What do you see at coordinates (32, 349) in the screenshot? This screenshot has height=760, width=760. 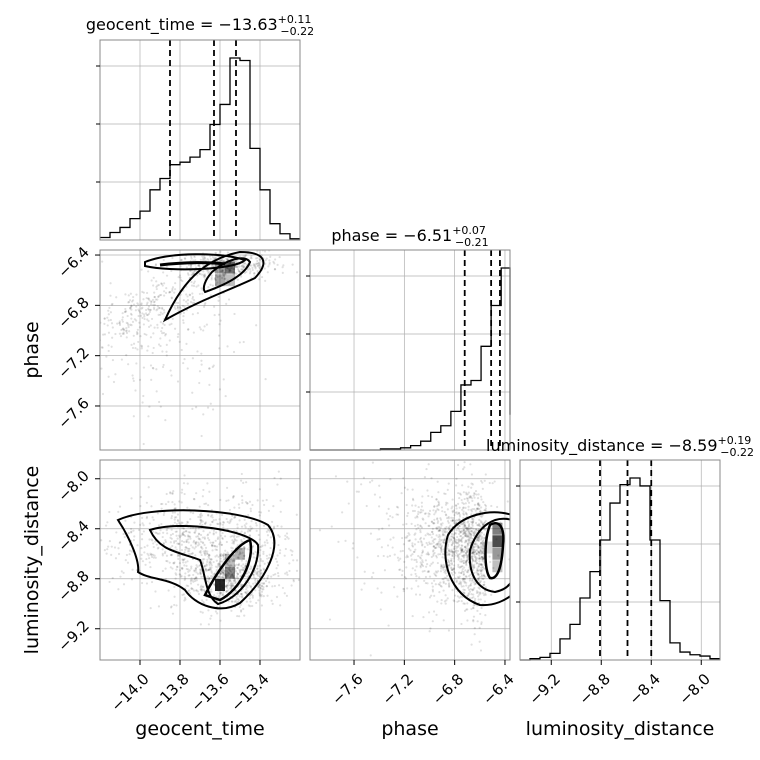 I see `y-axis-label: phase` at bounding box center [32, 349].